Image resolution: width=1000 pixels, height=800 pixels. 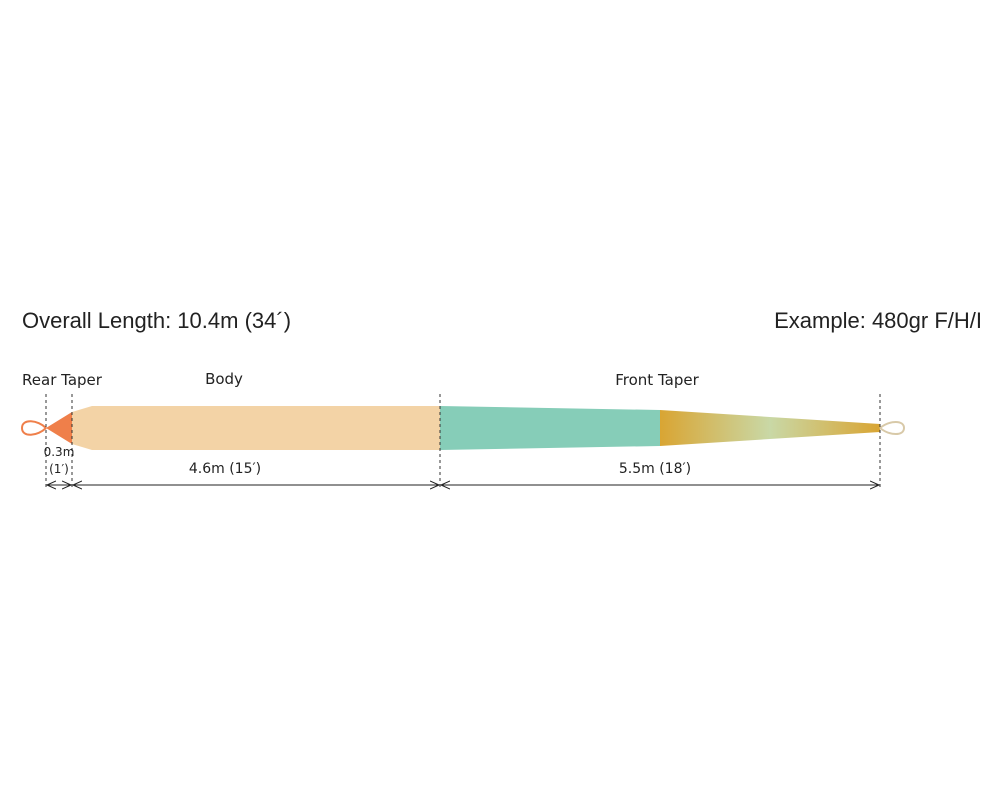 I want to click on rear-taper-length-m: 0.3m, so click(x=59, y=452).